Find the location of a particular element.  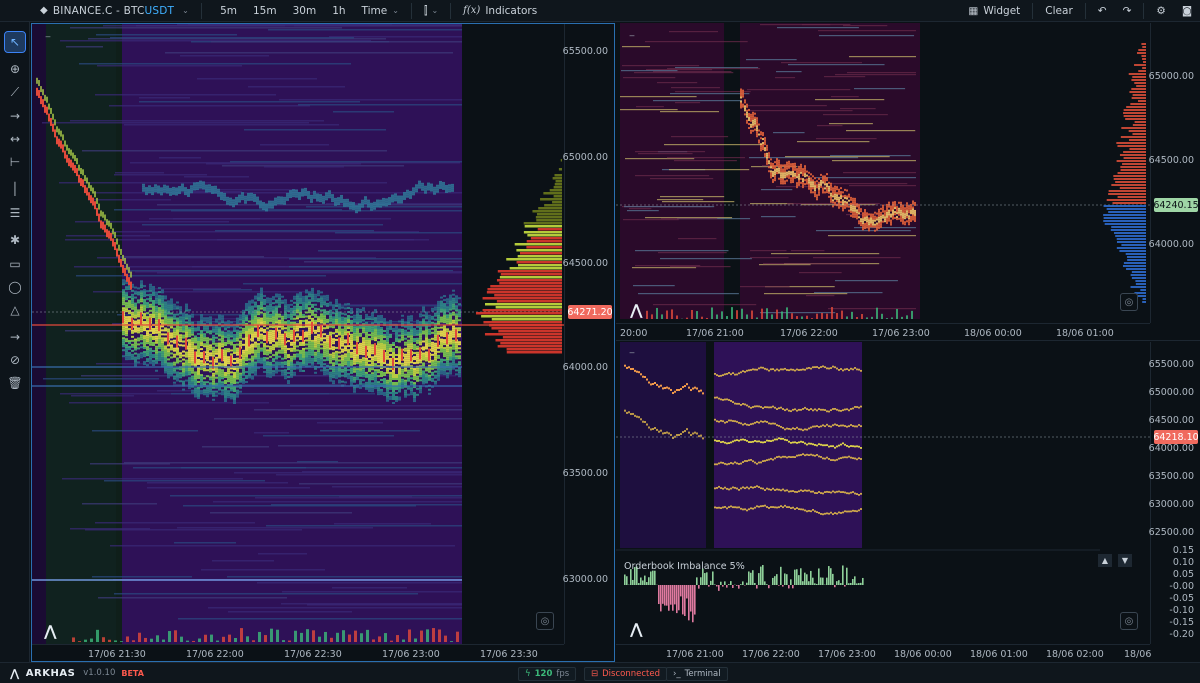

camera-icon: ◙ is located at coordinates (1186, 11).